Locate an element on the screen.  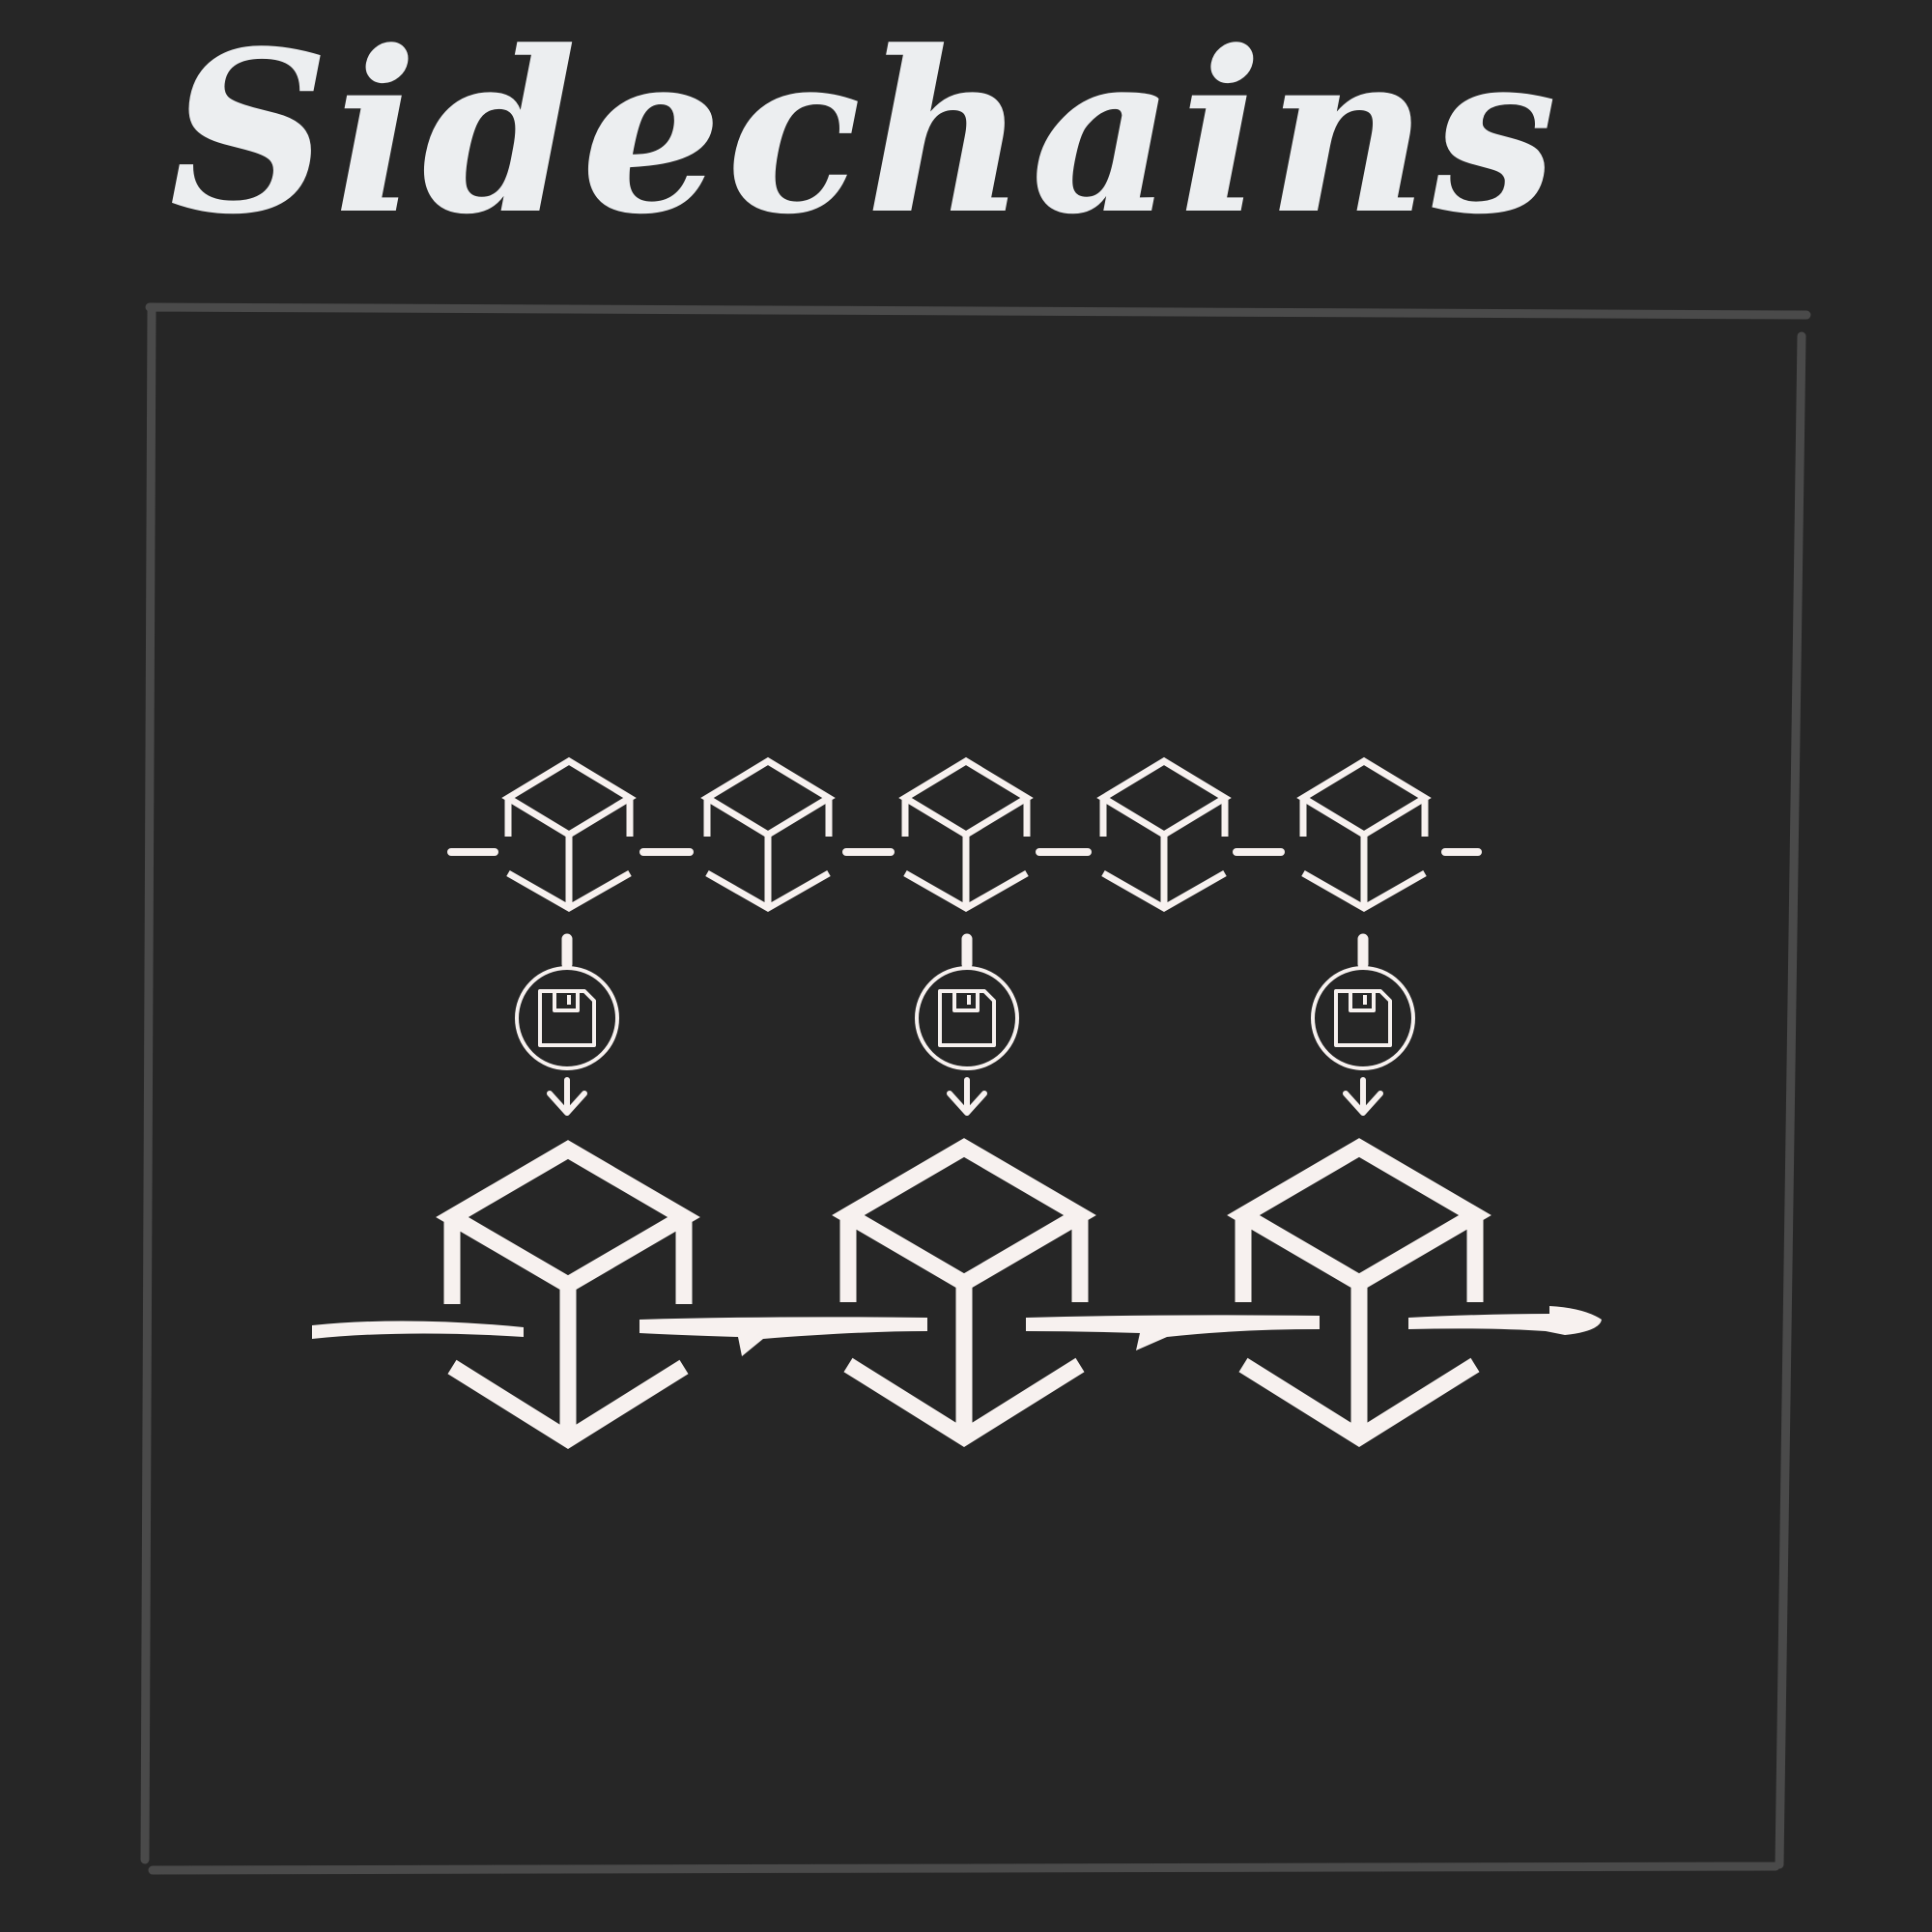
page-title: Sidechains is located at coordinates (865, 133).